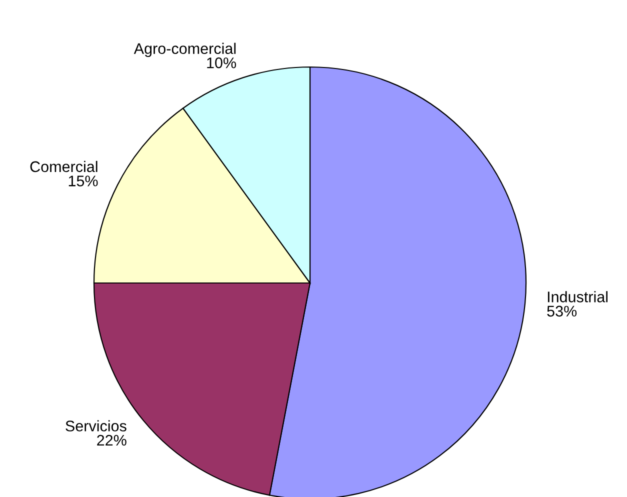 The width and height of the screenshot is (627, 497). I want to click on slice-label: Agro-comercial, so click(185, 50).